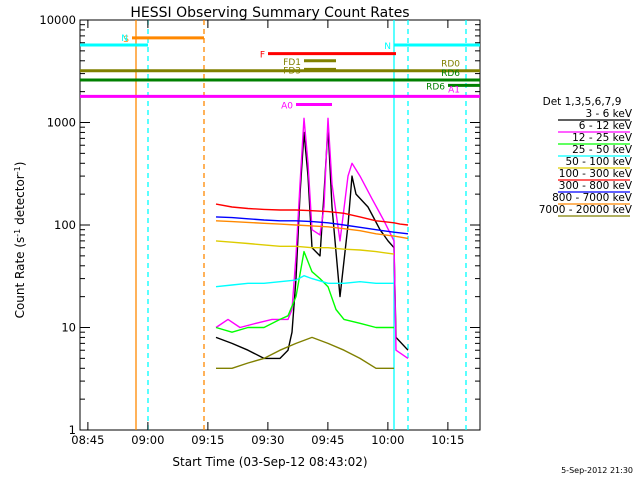 The image size is (640, 480). What do you see at coordinates (267, 440) in the screenshot?
I see `x-tick-label: 09:30` at bounding box center [267, 440].